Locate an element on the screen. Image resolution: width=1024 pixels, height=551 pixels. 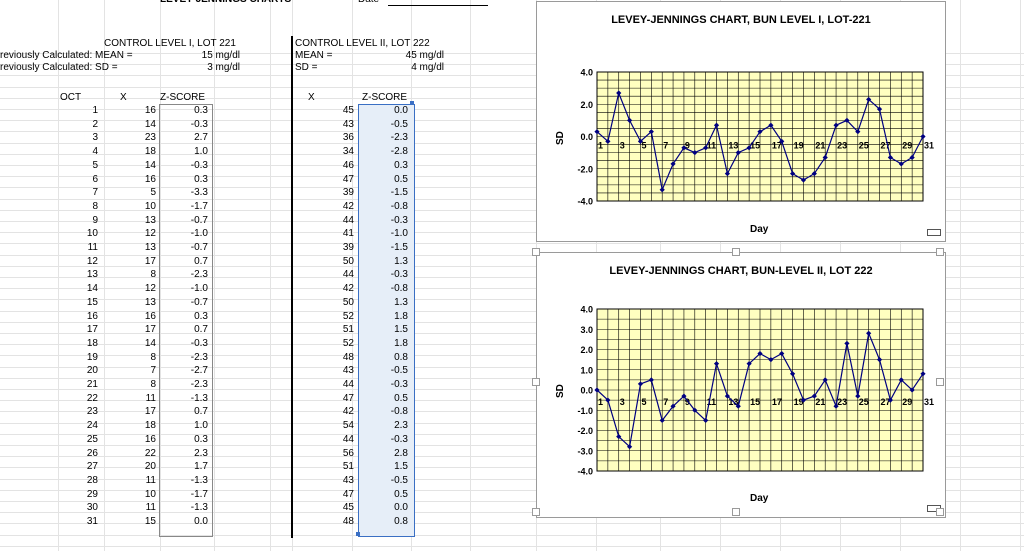
day-cell: 19 is located at coordinates (92, 357).